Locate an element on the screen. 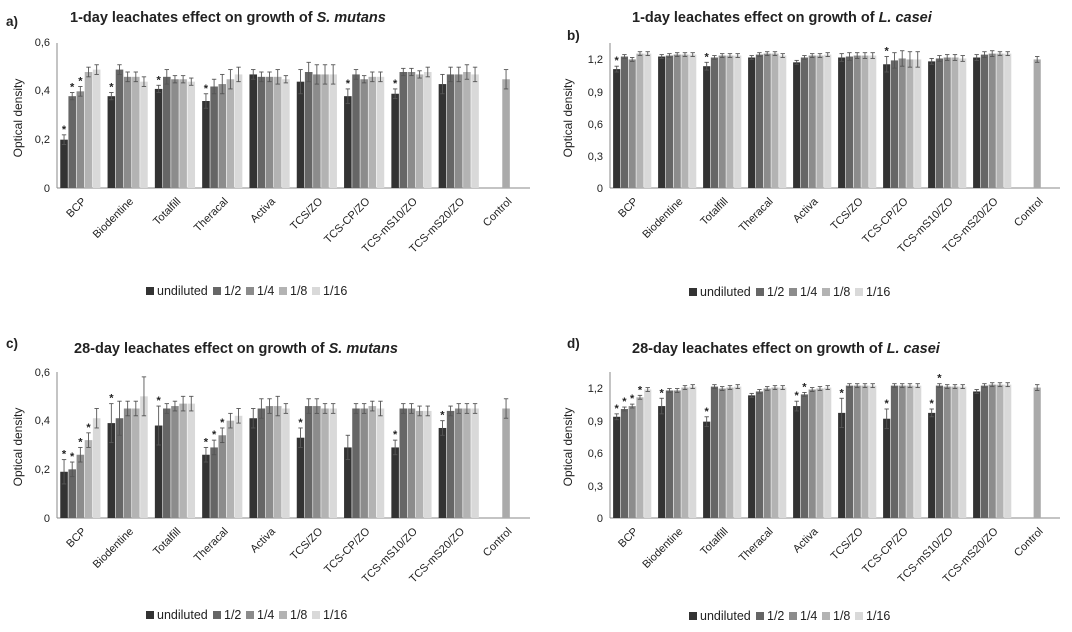  title-species: L. casei is located at coordinates (914, 349).